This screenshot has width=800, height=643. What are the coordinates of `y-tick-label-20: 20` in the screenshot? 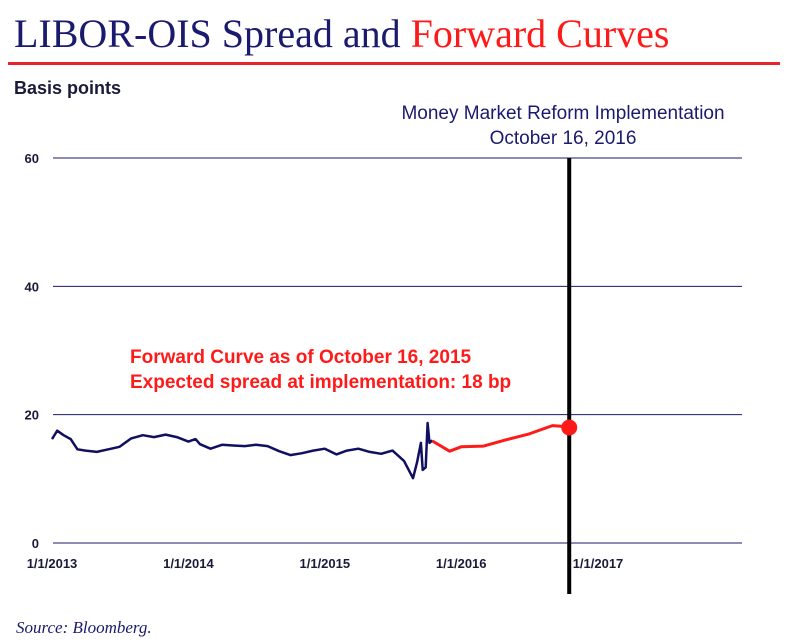 It's located at (32, 415).